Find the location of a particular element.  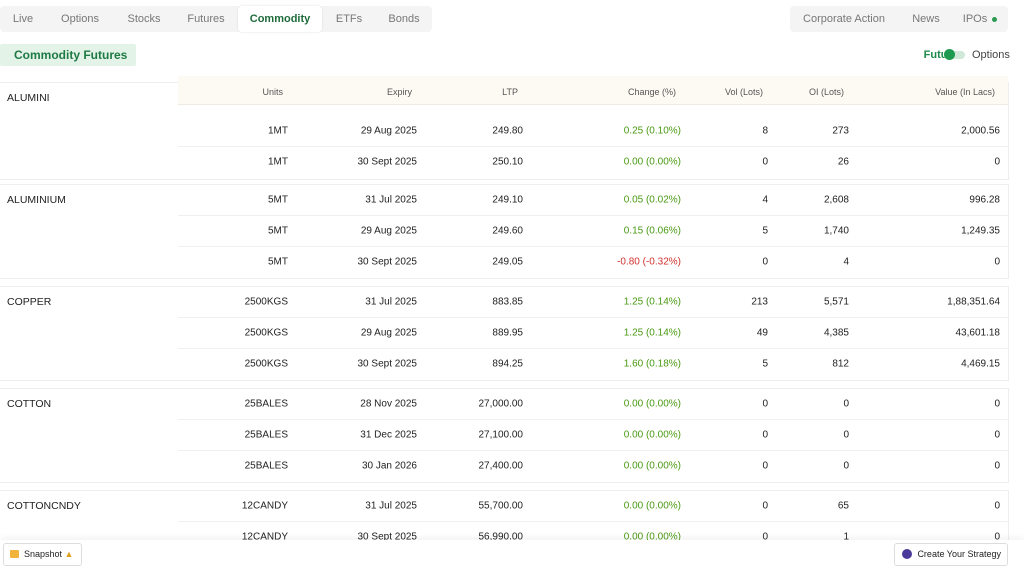

table-cell: 273 is located at coordinates (840, 131).